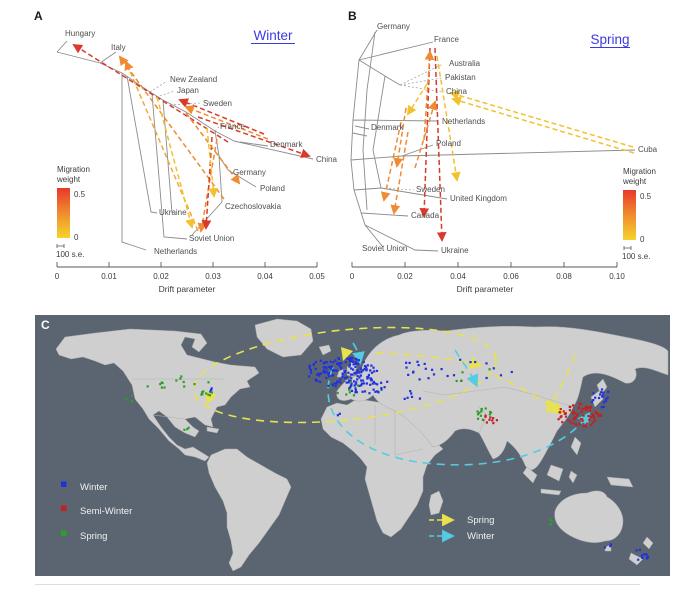 The image size is (690, 589). What do you see at coordinates (73, 212) in the screenshot?
I see `migration-weight-legend-a: Migration weight 0.5 0 100 s.e.` at bounding box center [73, 212].